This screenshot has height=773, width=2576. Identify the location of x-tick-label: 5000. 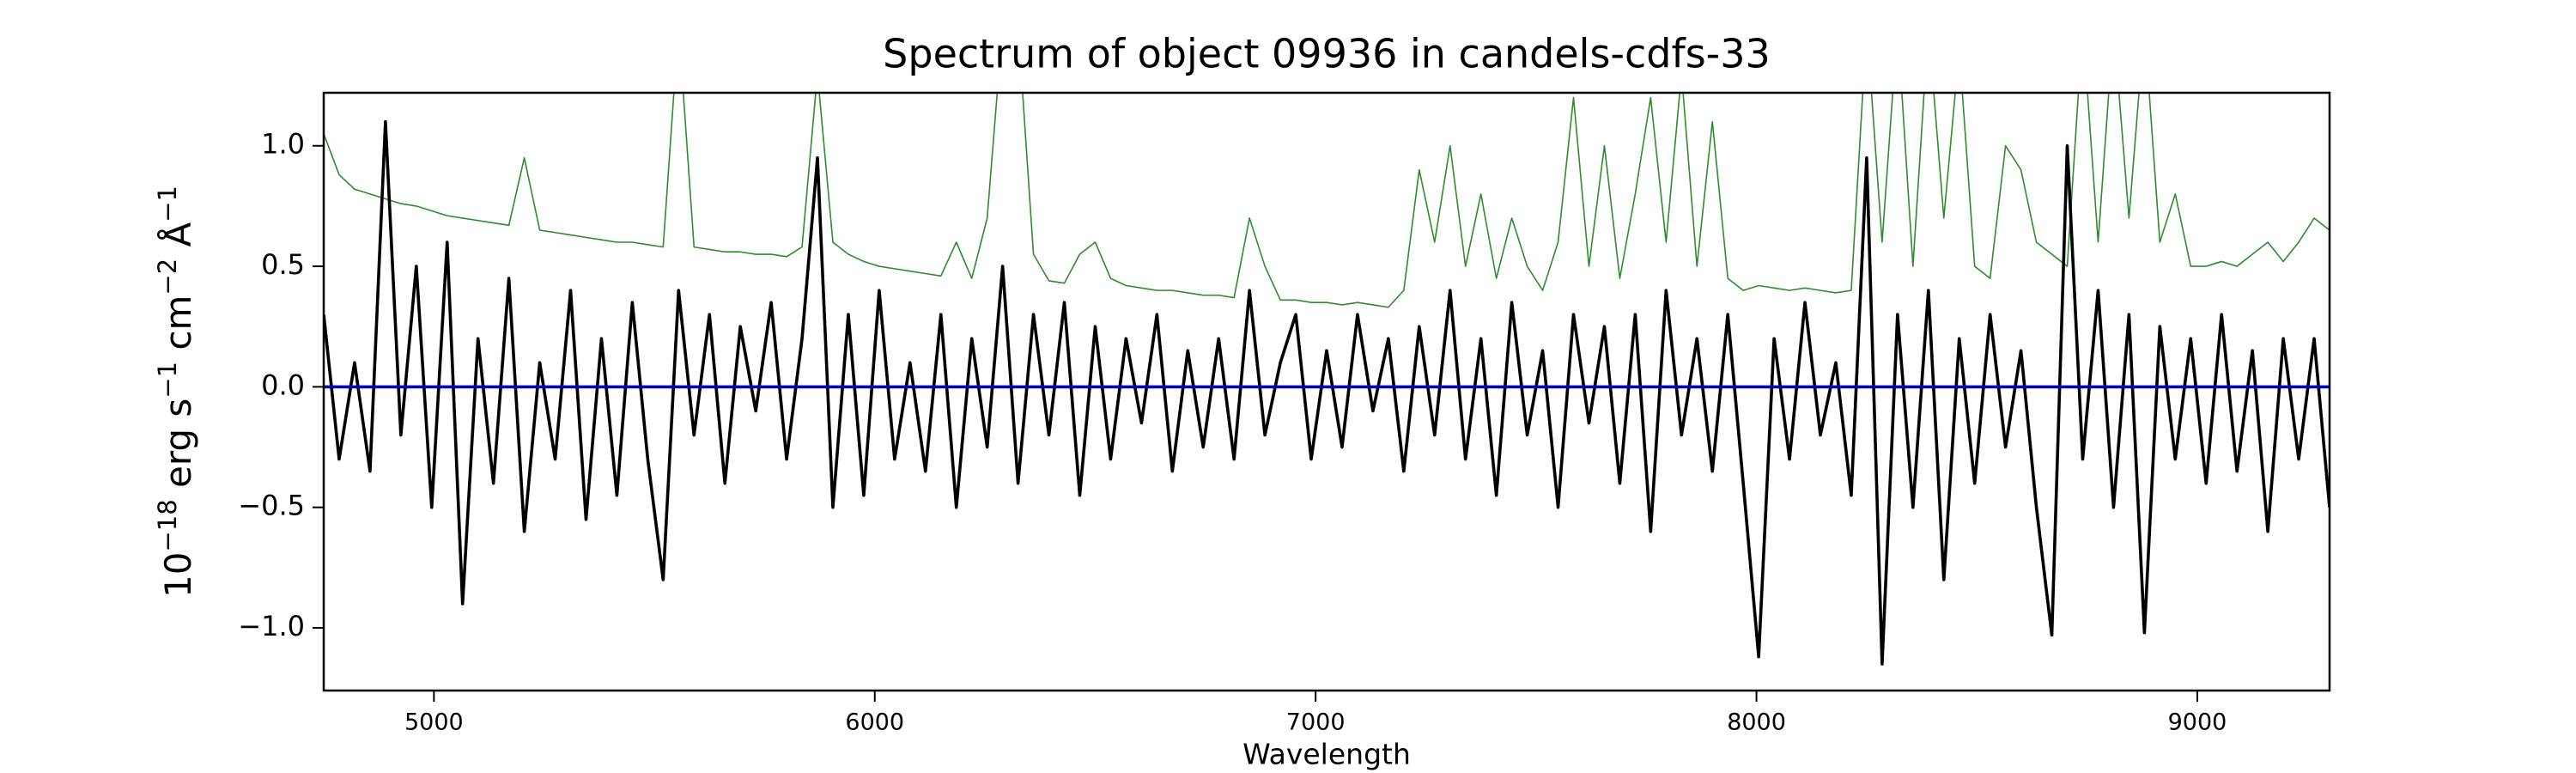
(434, 722).